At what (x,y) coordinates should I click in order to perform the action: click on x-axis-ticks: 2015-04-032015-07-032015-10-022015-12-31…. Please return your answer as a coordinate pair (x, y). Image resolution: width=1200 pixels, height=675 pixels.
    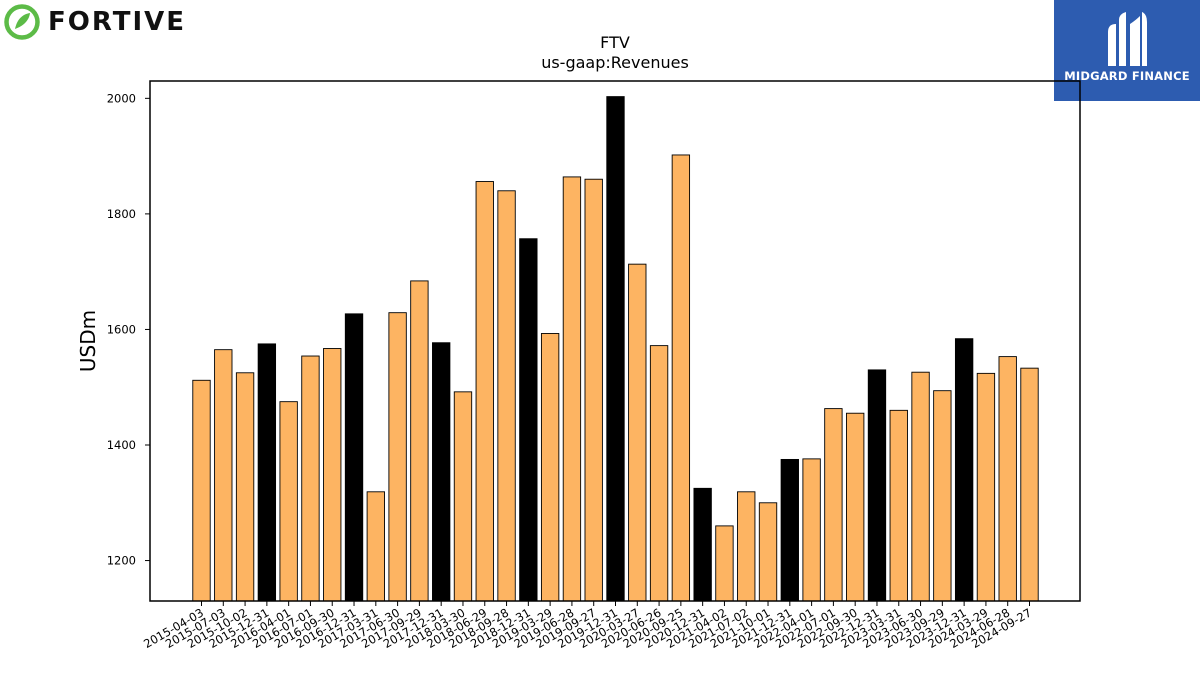
    Looking at the image, I should click on (587, 626).